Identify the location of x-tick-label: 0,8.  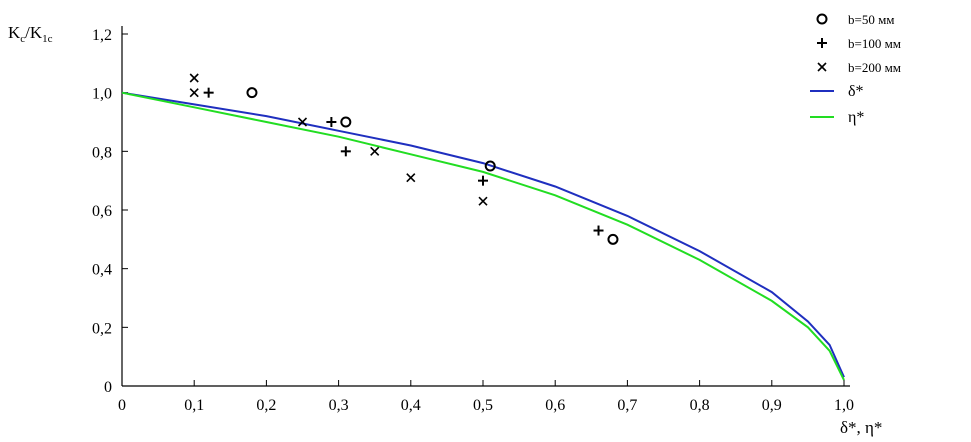
(700, 405).